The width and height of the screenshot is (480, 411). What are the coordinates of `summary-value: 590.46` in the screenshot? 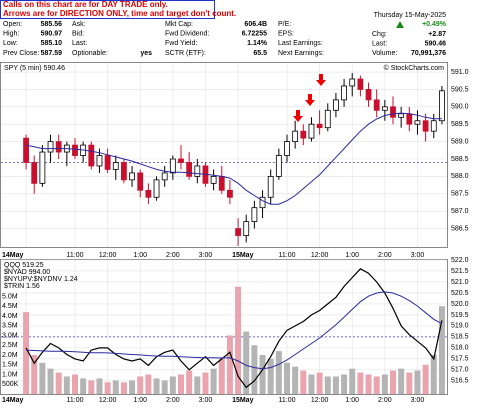 It's located at (436, 44).